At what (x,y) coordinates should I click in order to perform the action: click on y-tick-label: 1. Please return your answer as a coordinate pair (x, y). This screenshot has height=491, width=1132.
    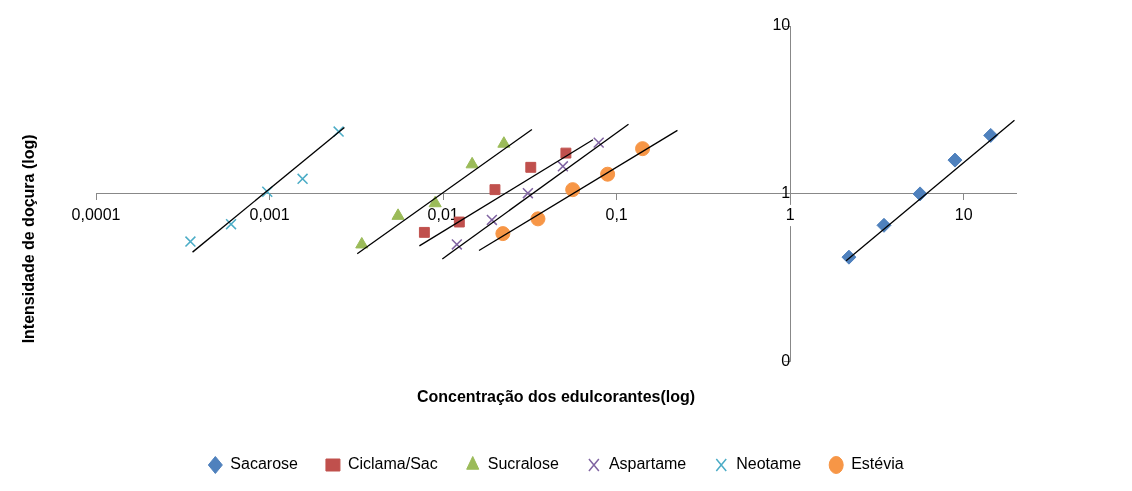
    Looking at the image, I should click on (786, 193).